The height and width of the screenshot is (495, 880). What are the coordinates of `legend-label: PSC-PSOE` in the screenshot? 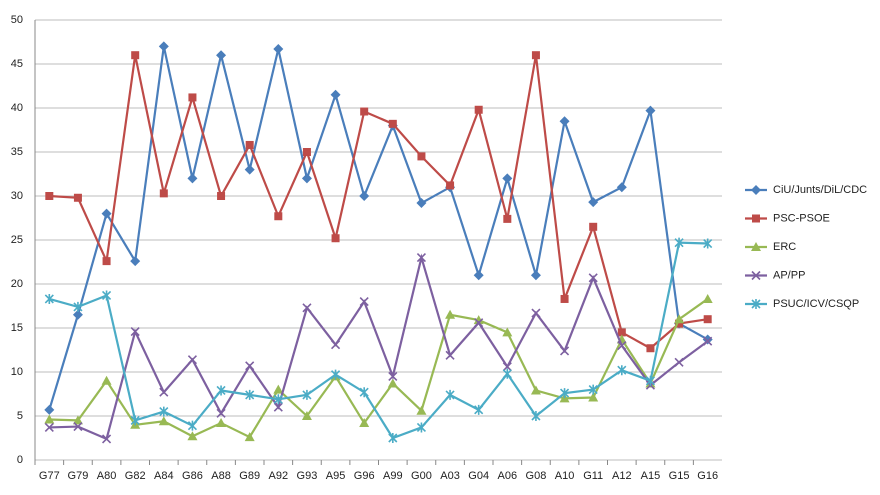 It's located at (801, 218).